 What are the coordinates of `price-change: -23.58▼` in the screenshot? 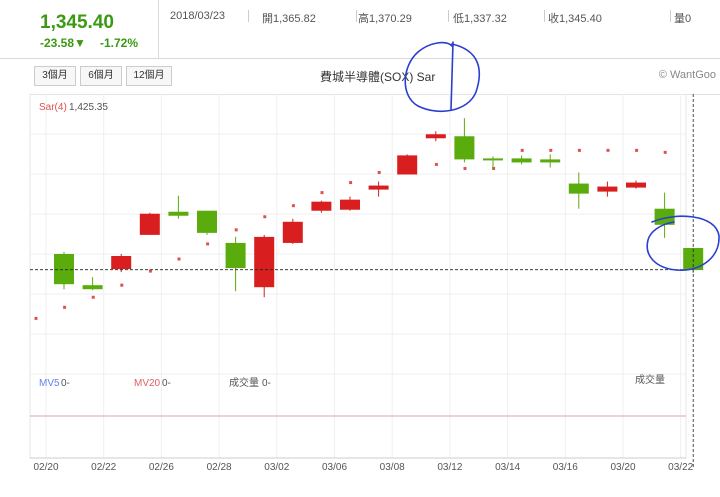 It's located at (63, 43).